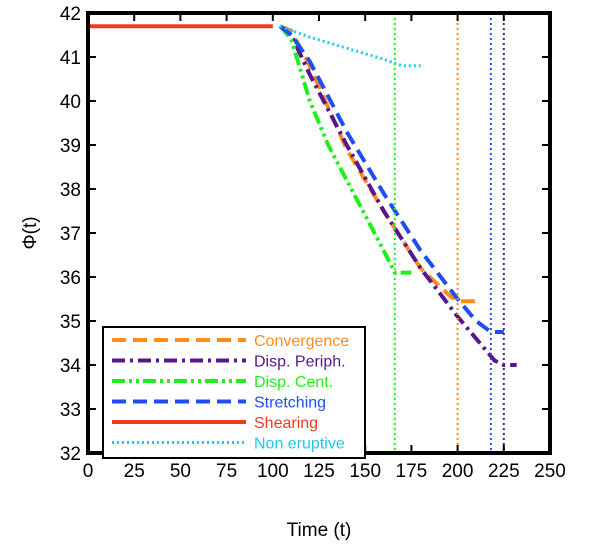 The width and height of the screenshot is (598, 544). What do you see at coordinates (70, 278) in the screenshot?
I see `y-tick-label: 36` at bounding box center [70, 278].